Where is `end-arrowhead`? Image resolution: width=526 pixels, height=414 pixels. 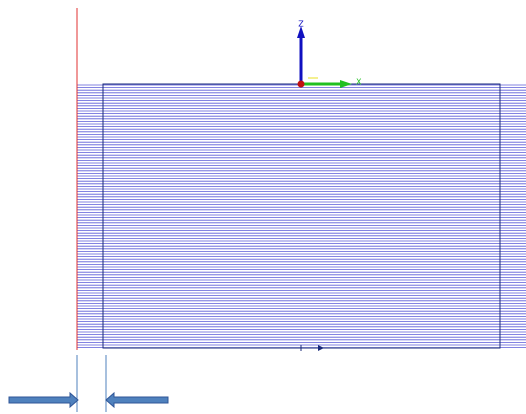 end-arrowhead is located at coordinates (321, 348).